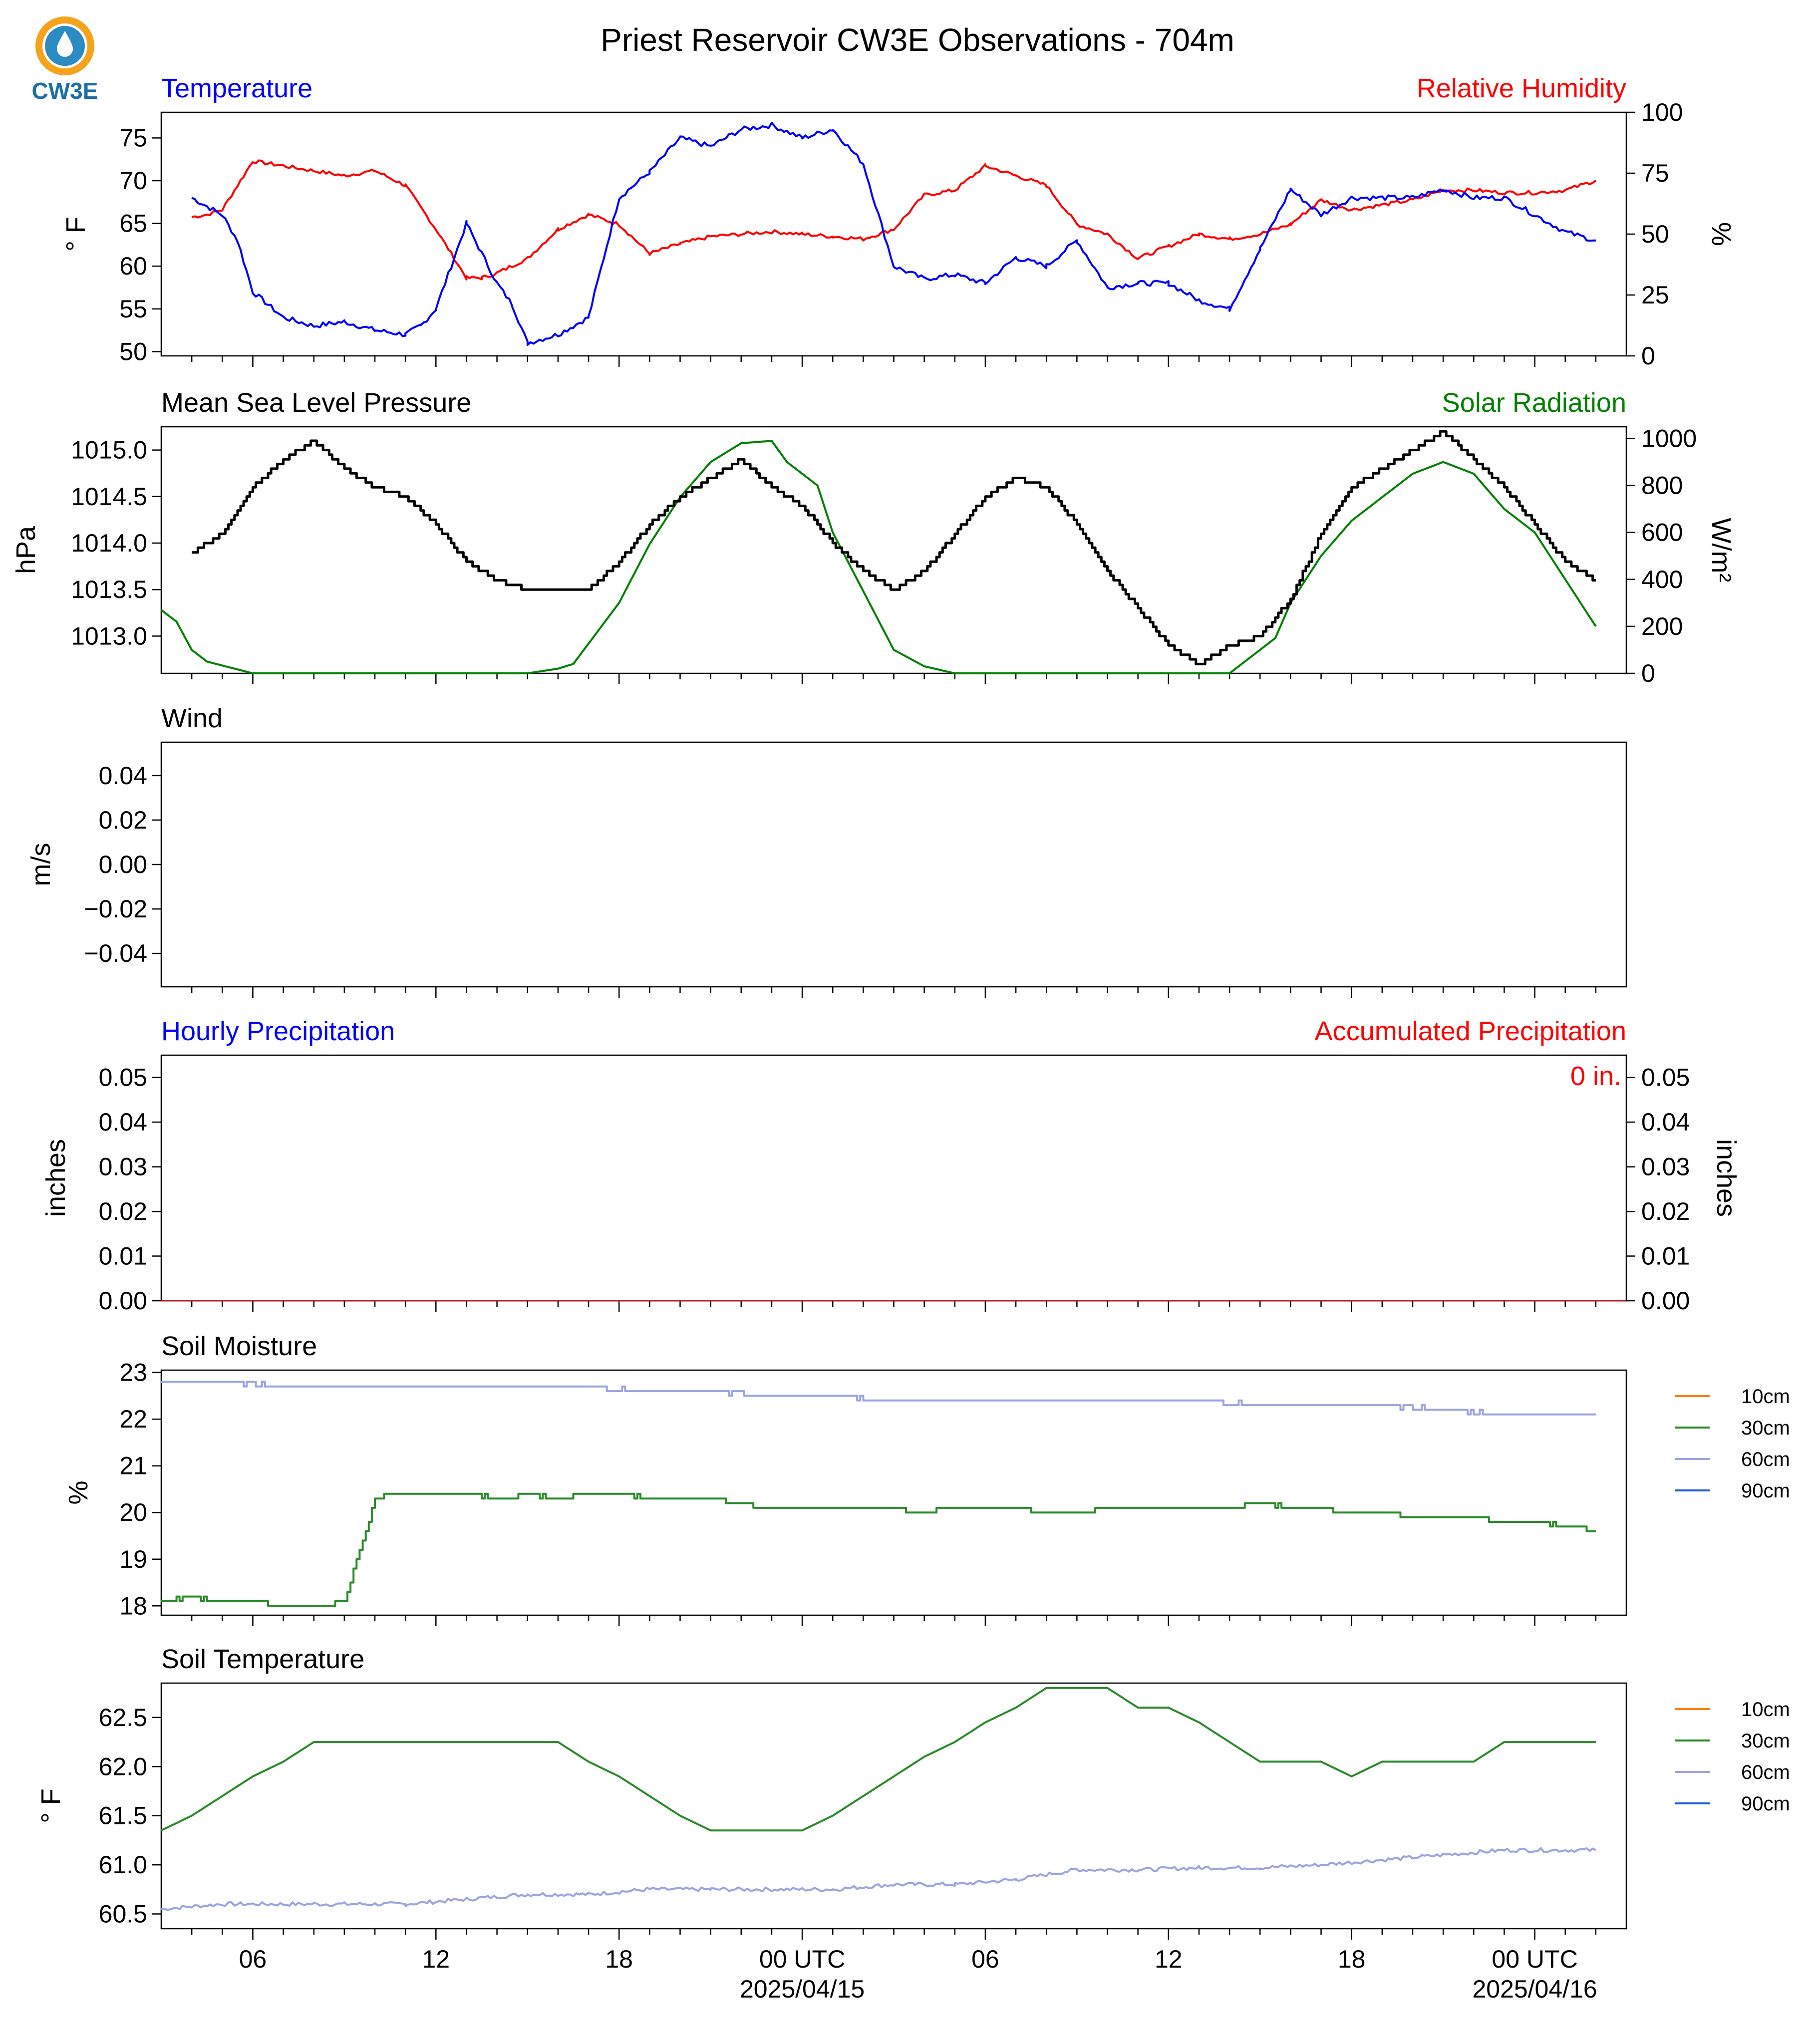 The image size is (1820, 2028). What do you see at coordinates (1665, 1122) in the screenshot?
I see `right-tick-label: 0.04` at bounding box center [1665, 1122].